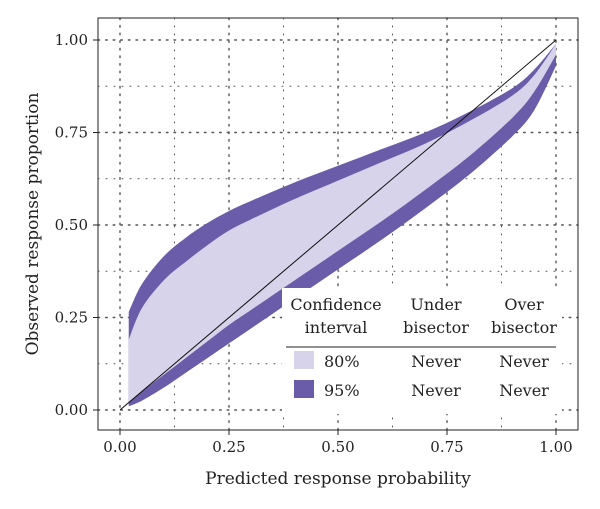 This screenshot has width=600, height=509. What do you see at coordinates (338, 479) in the screenshot?
I see `x-axis-title: Predicted response probability` at bounding box center [338, 479].